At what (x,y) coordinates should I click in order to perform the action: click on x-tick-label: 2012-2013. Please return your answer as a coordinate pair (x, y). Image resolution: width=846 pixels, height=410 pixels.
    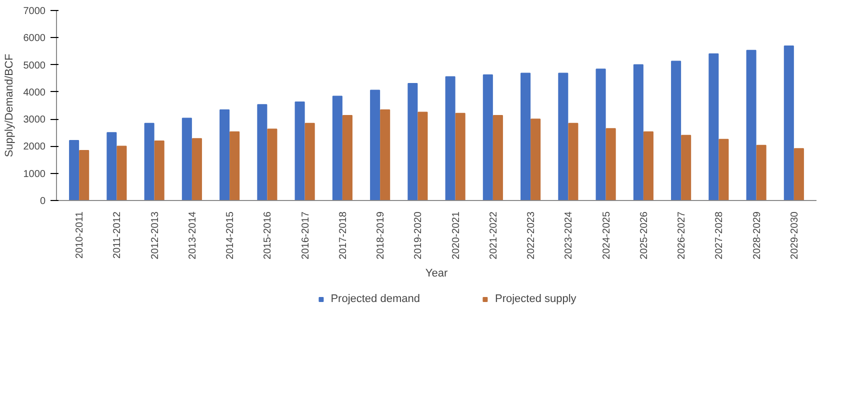
    Looking at the image, I should click on (155, 235).